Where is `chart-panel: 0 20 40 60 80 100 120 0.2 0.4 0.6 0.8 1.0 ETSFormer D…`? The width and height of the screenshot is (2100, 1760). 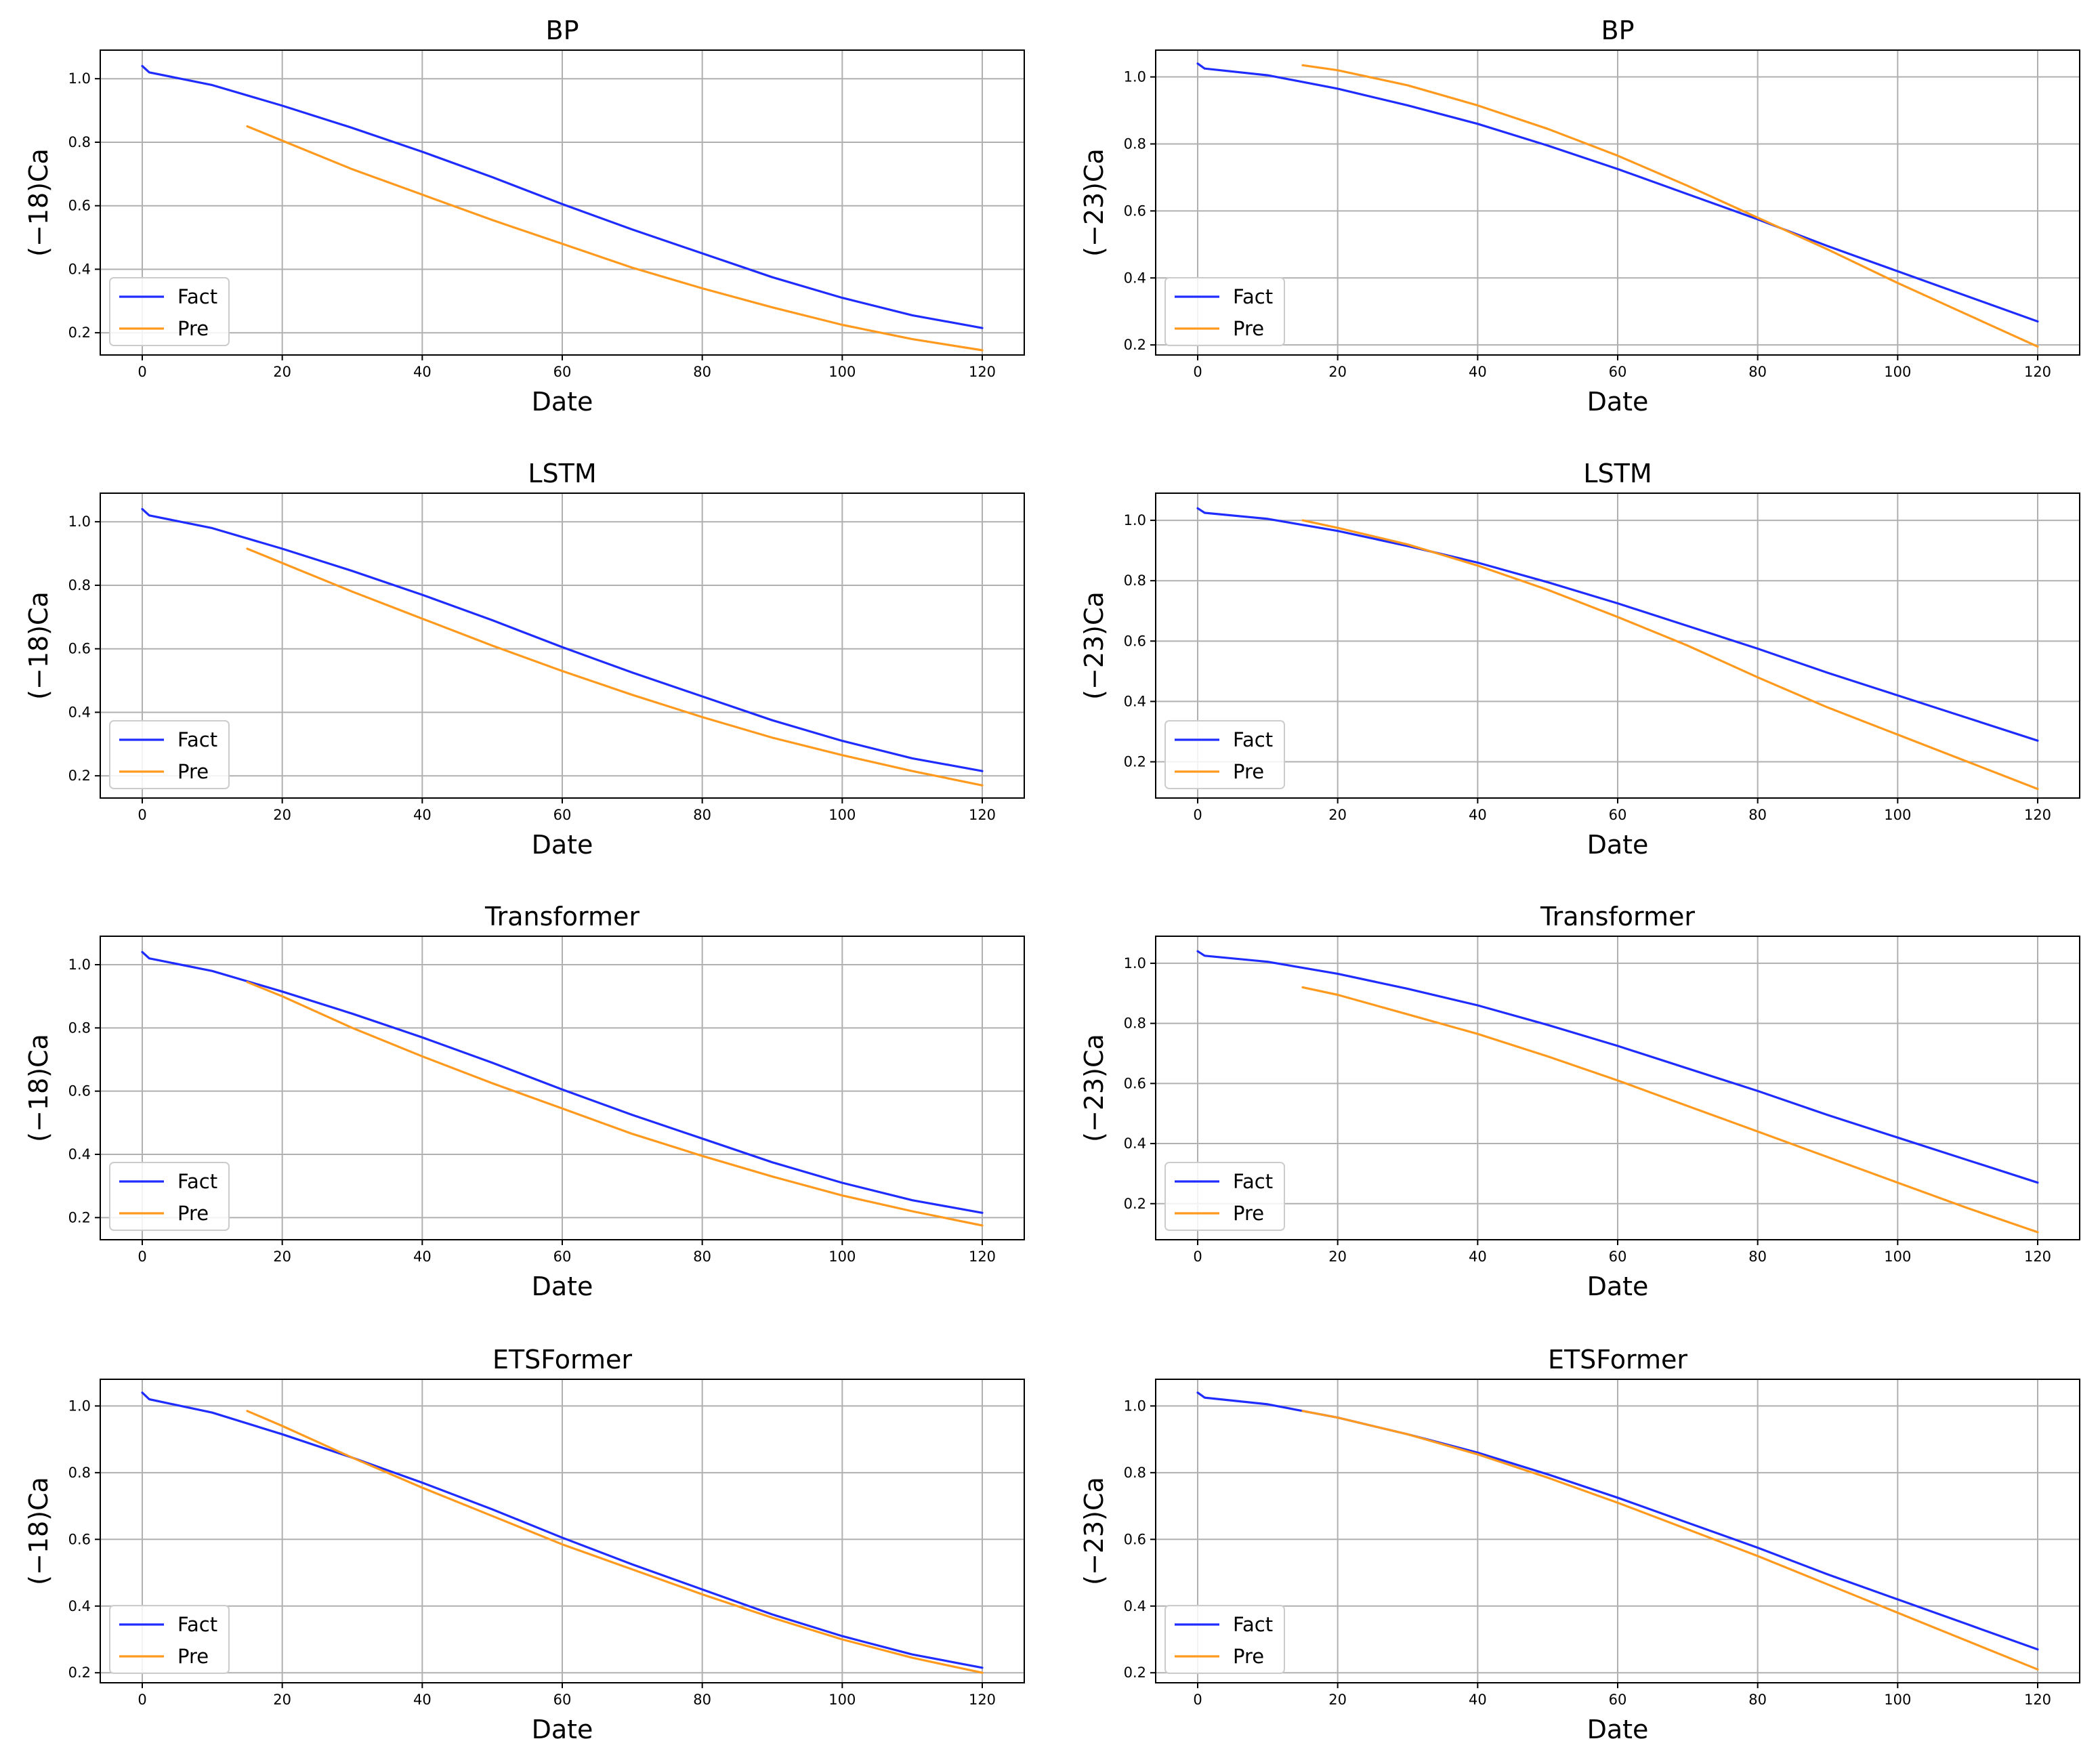 chart-panel: 0 20 40 60 80 100 120 0.2 0.4 0.6 0.8 1.0 ETSFormer D… is located at coordinates (1579, 1544).